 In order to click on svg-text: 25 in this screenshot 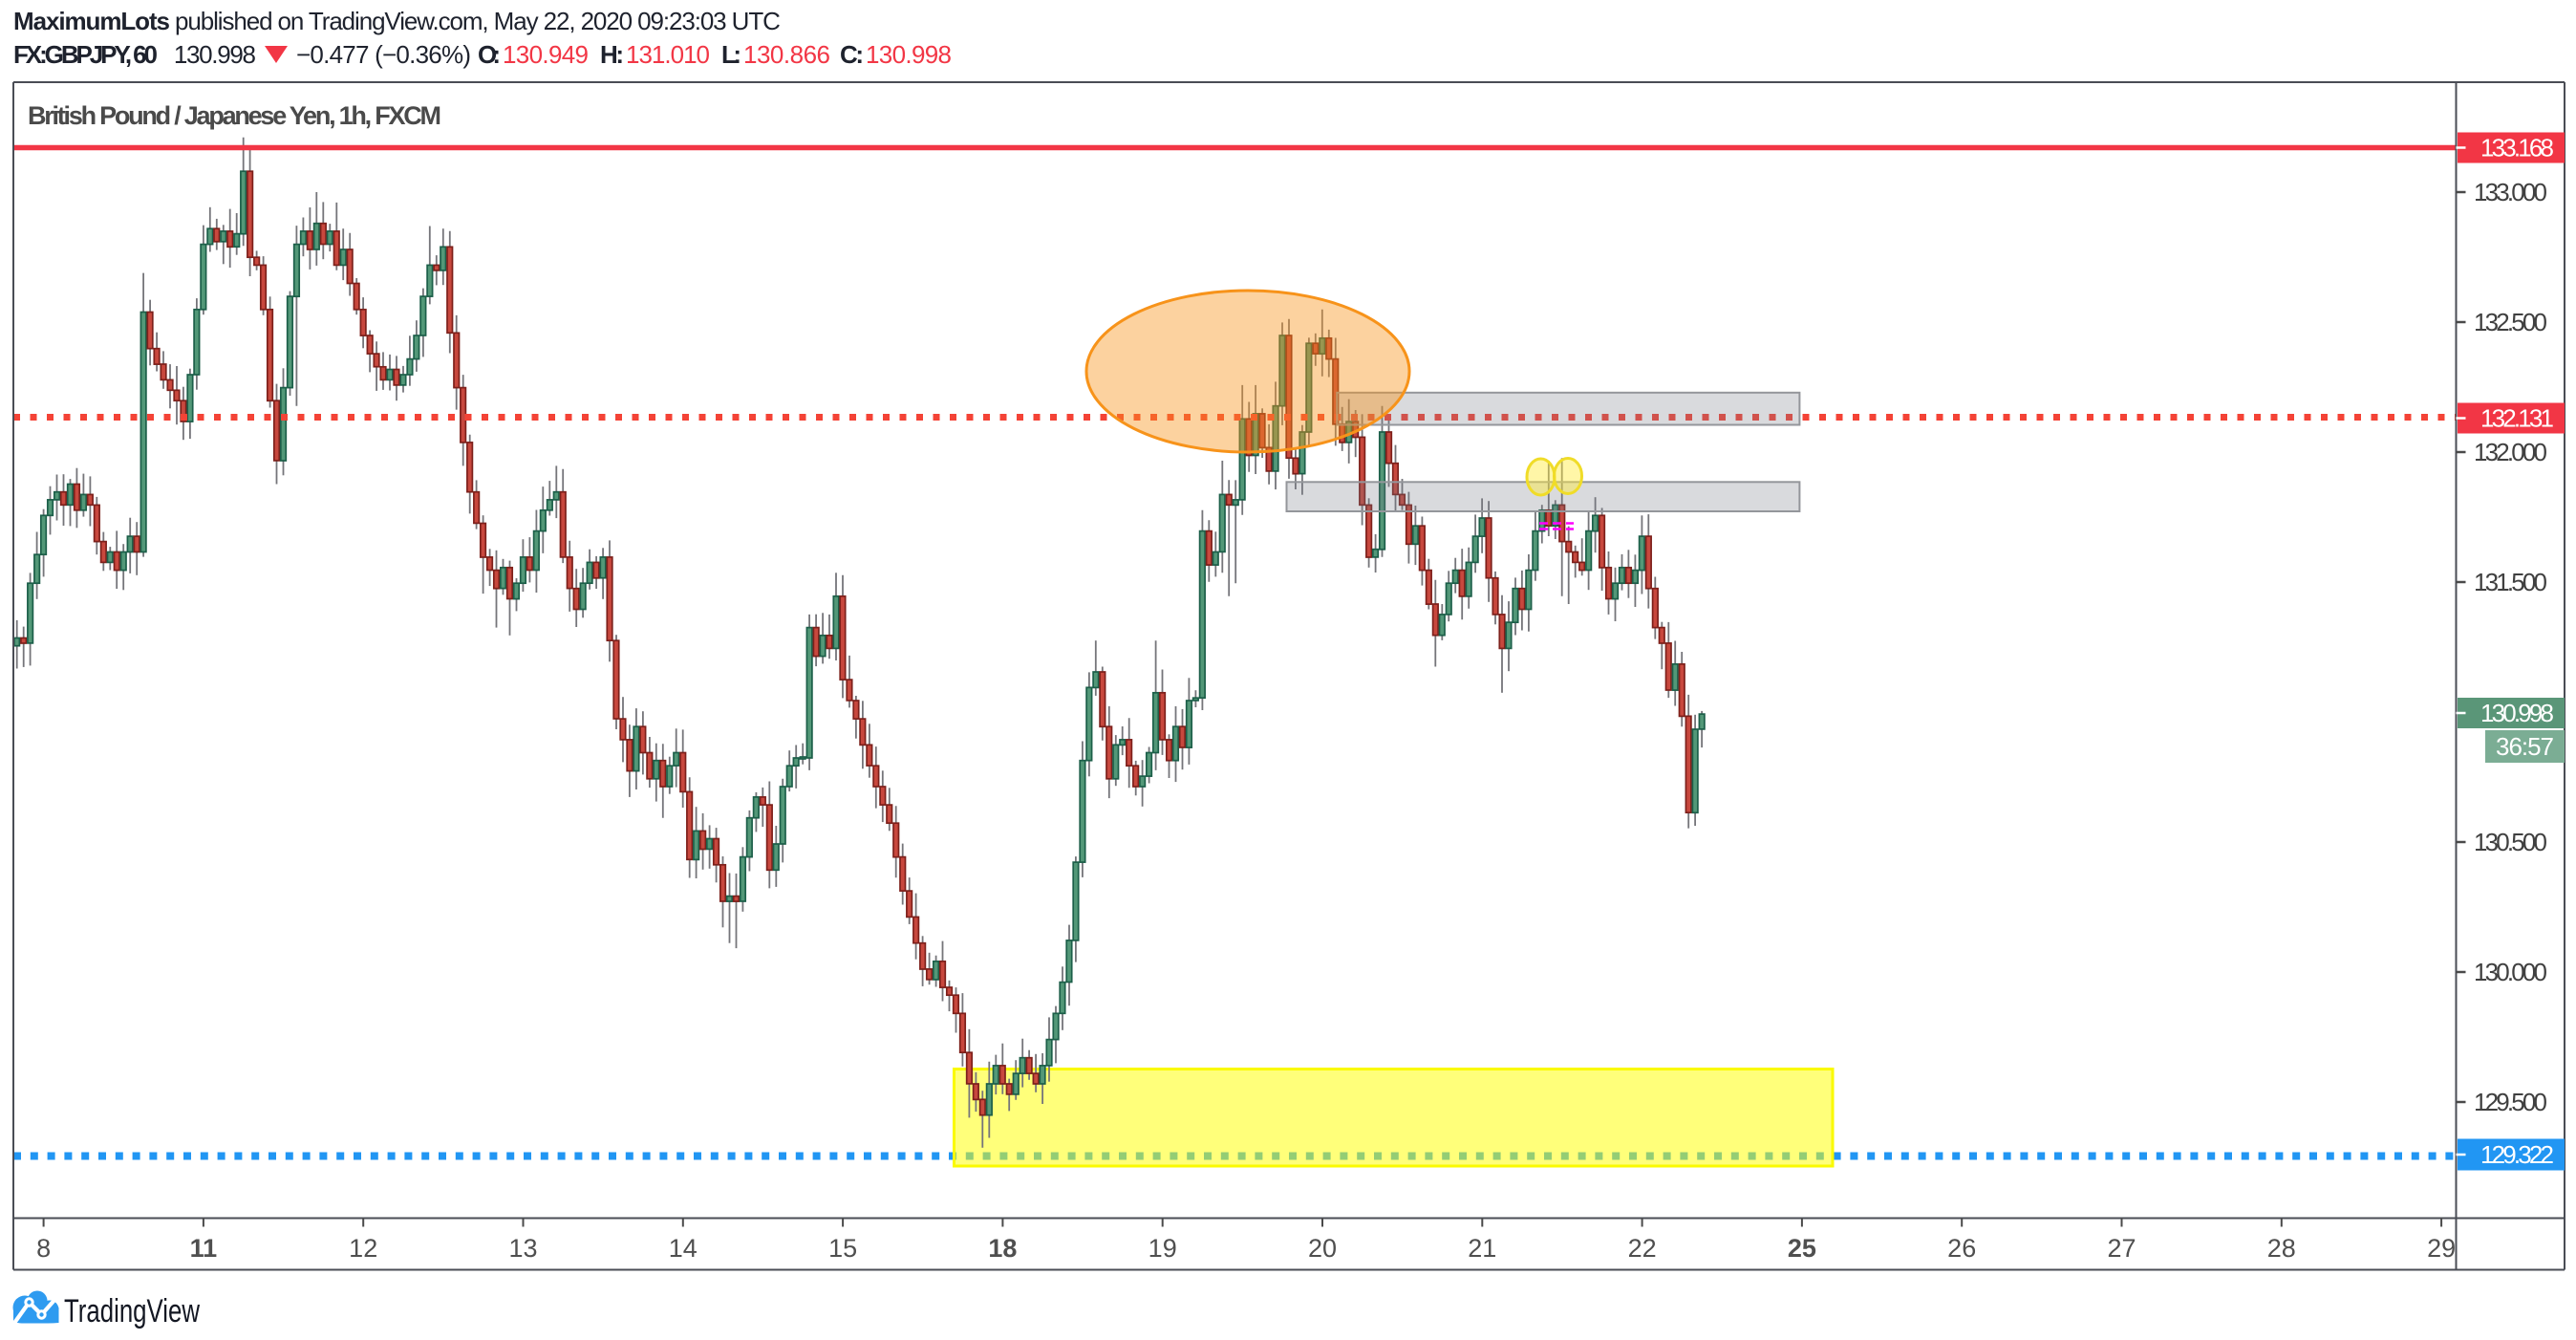, I will do `click(1802, 1248)`.